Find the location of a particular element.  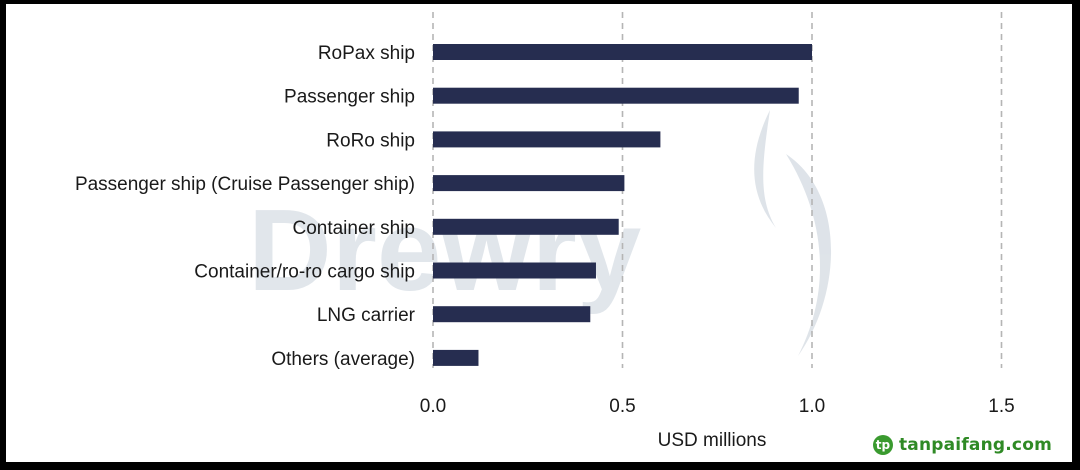

category-label-6: LNG carrier is located at coordinates (366, 315).